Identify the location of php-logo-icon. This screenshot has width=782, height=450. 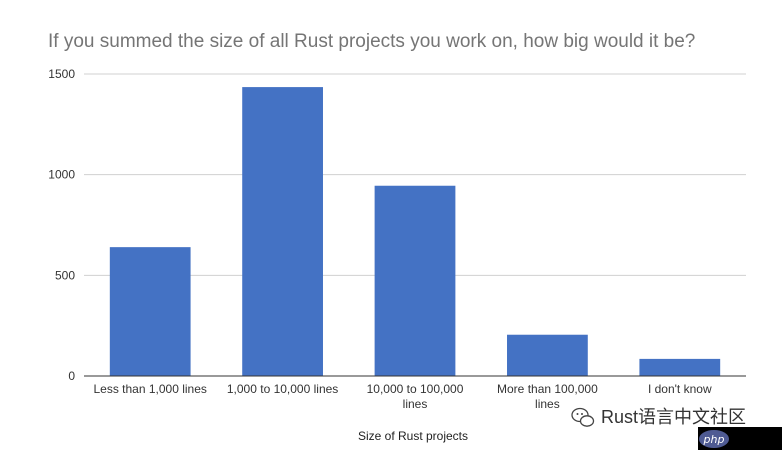
(714, 439).